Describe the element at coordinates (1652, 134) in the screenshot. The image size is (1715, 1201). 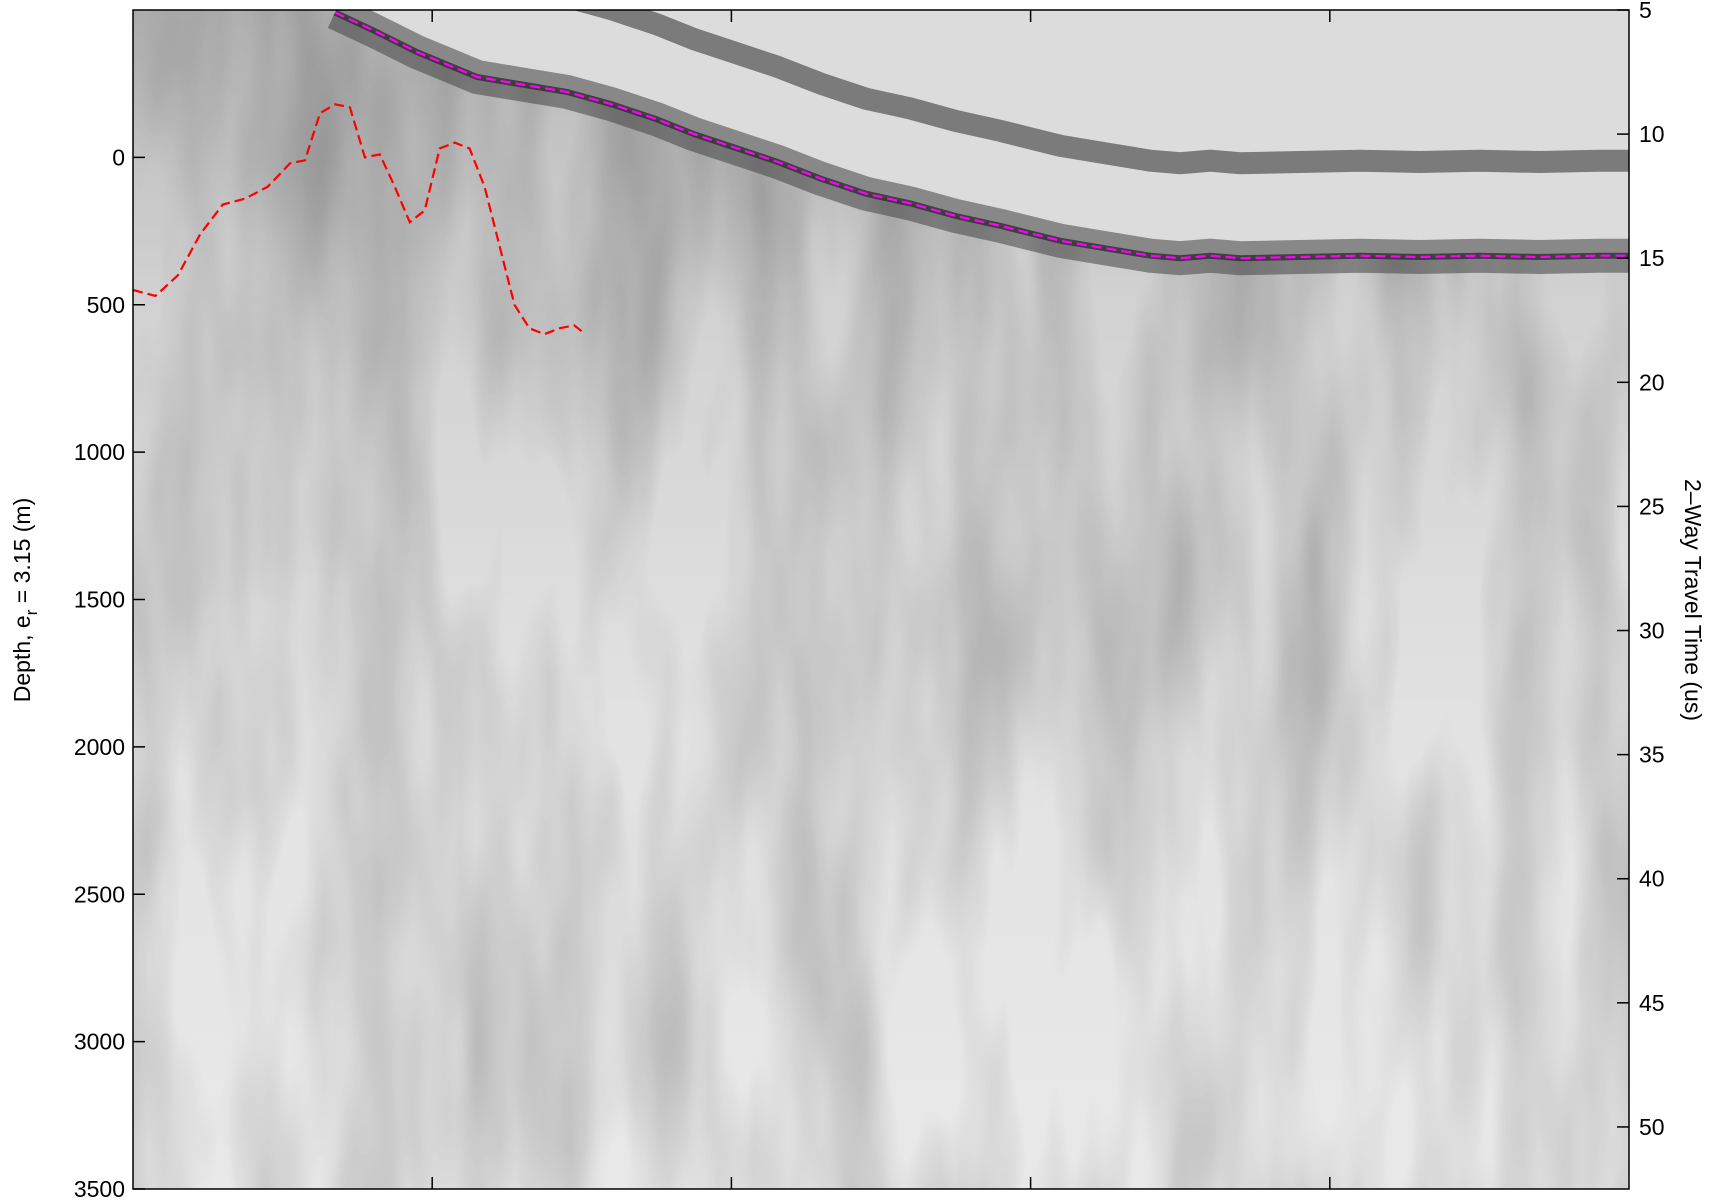
I see `right-tick-label: 10` at that location.